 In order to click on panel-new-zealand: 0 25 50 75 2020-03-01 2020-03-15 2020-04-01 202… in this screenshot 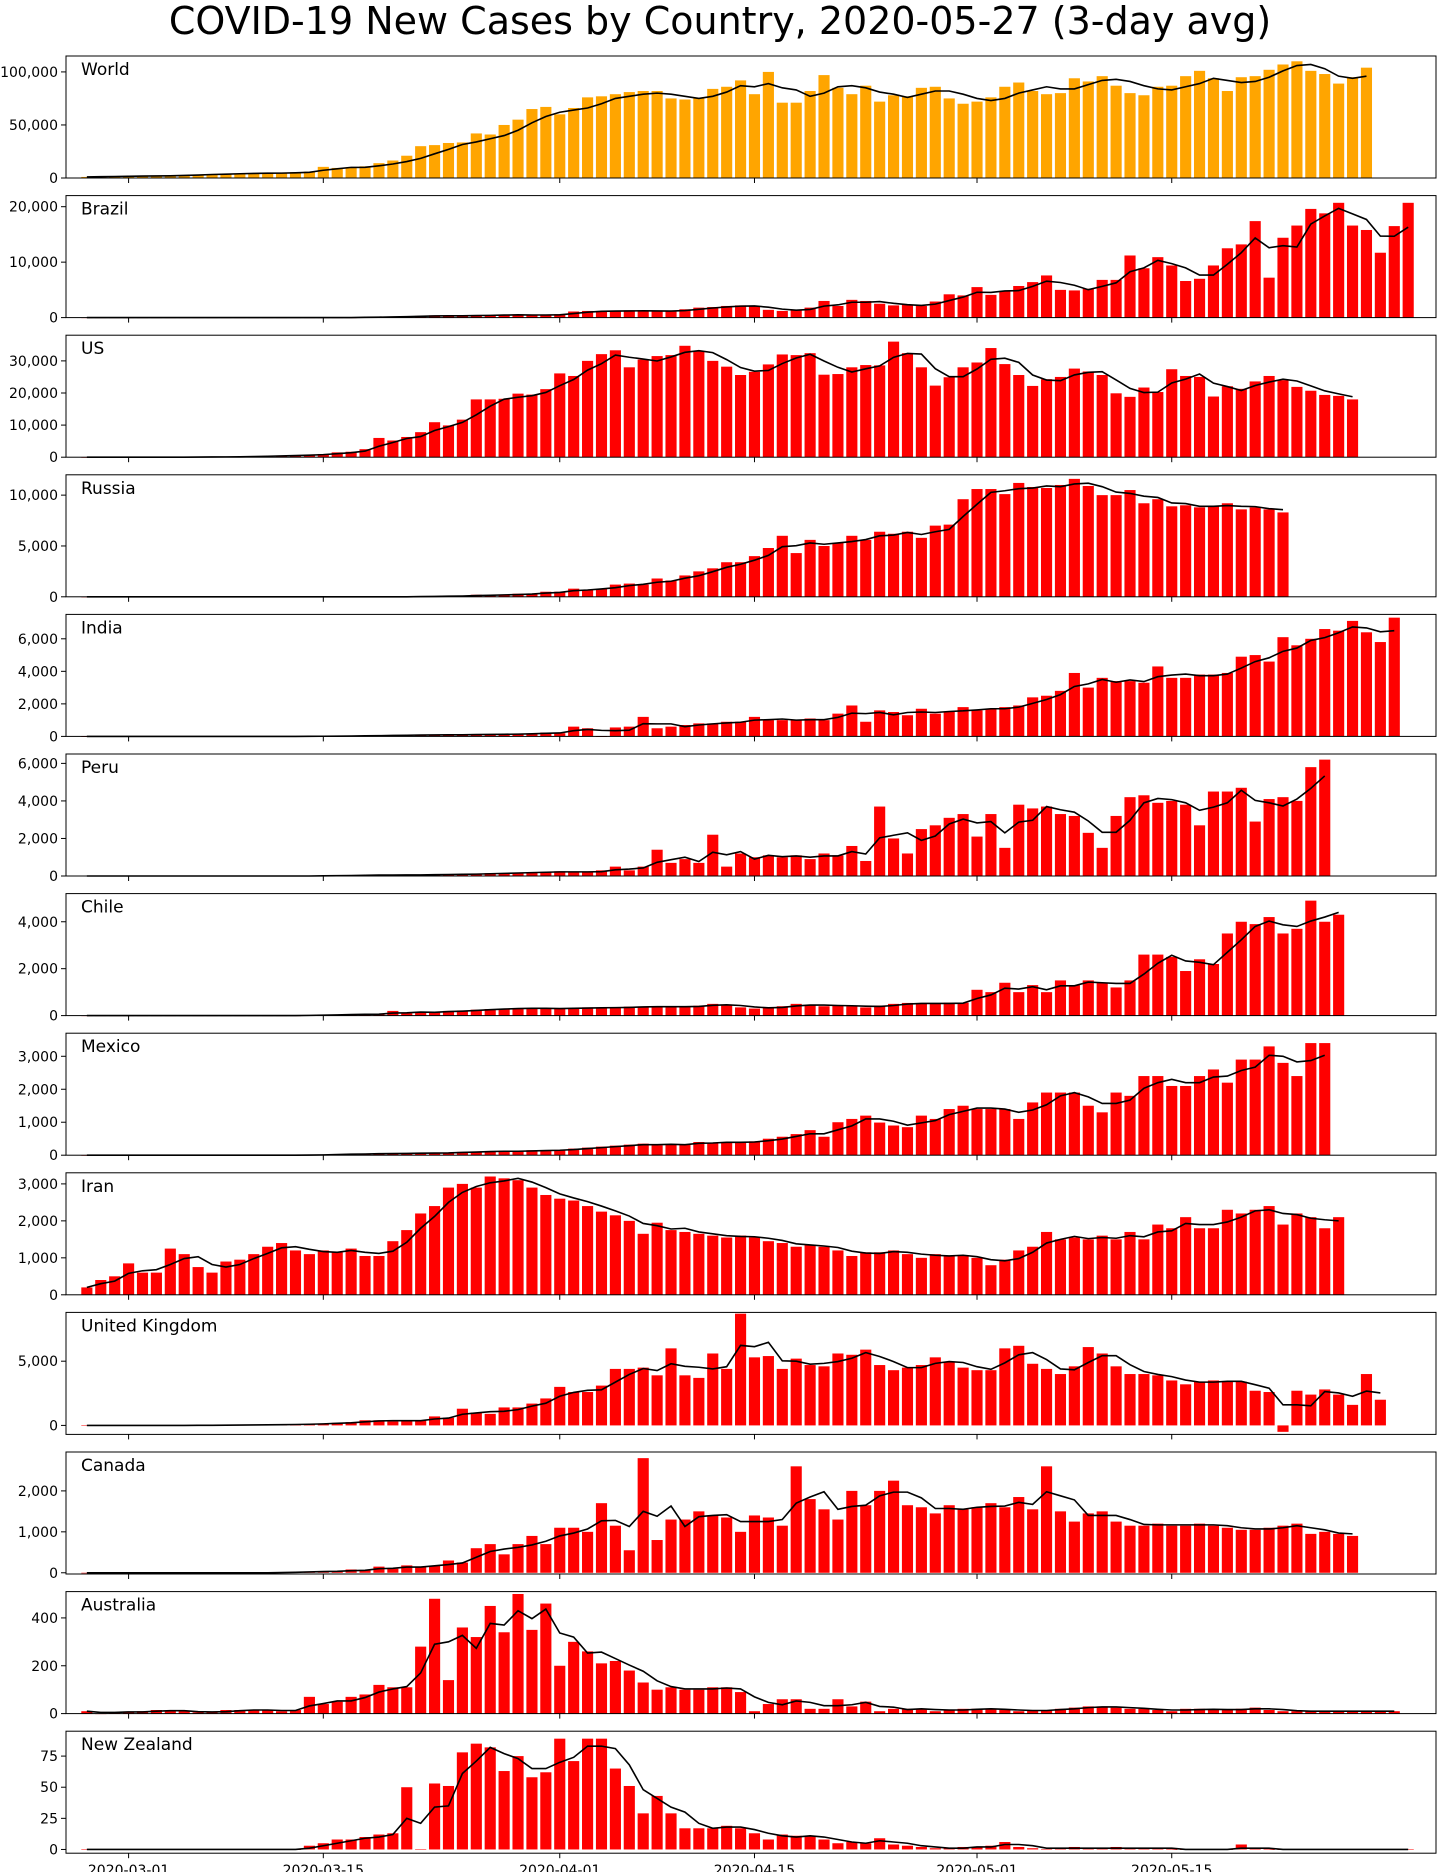, I will do `click(738, 1801)`.